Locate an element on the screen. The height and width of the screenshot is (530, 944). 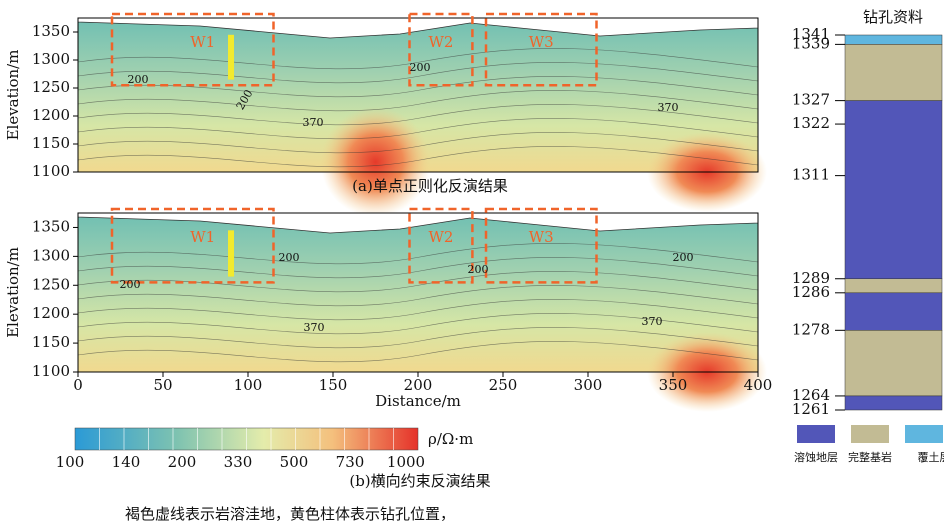
borehole-title: 钻孔资料 is located at coordinates (893, 17).